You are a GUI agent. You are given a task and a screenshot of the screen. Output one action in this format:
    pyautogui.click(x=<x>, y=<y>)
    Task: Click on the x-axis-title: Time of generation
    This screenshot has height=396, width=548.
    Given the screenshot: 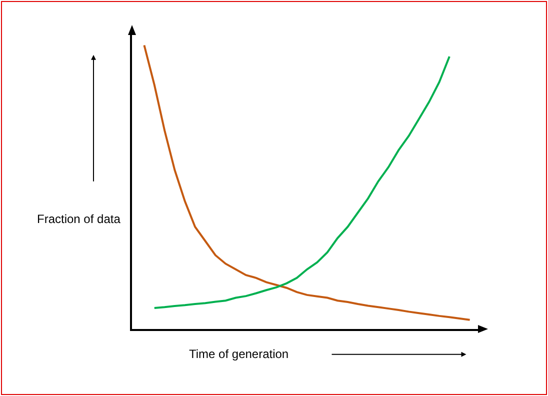 What is the action you would take?
    pyautogui.click(x=239, y=354)
    